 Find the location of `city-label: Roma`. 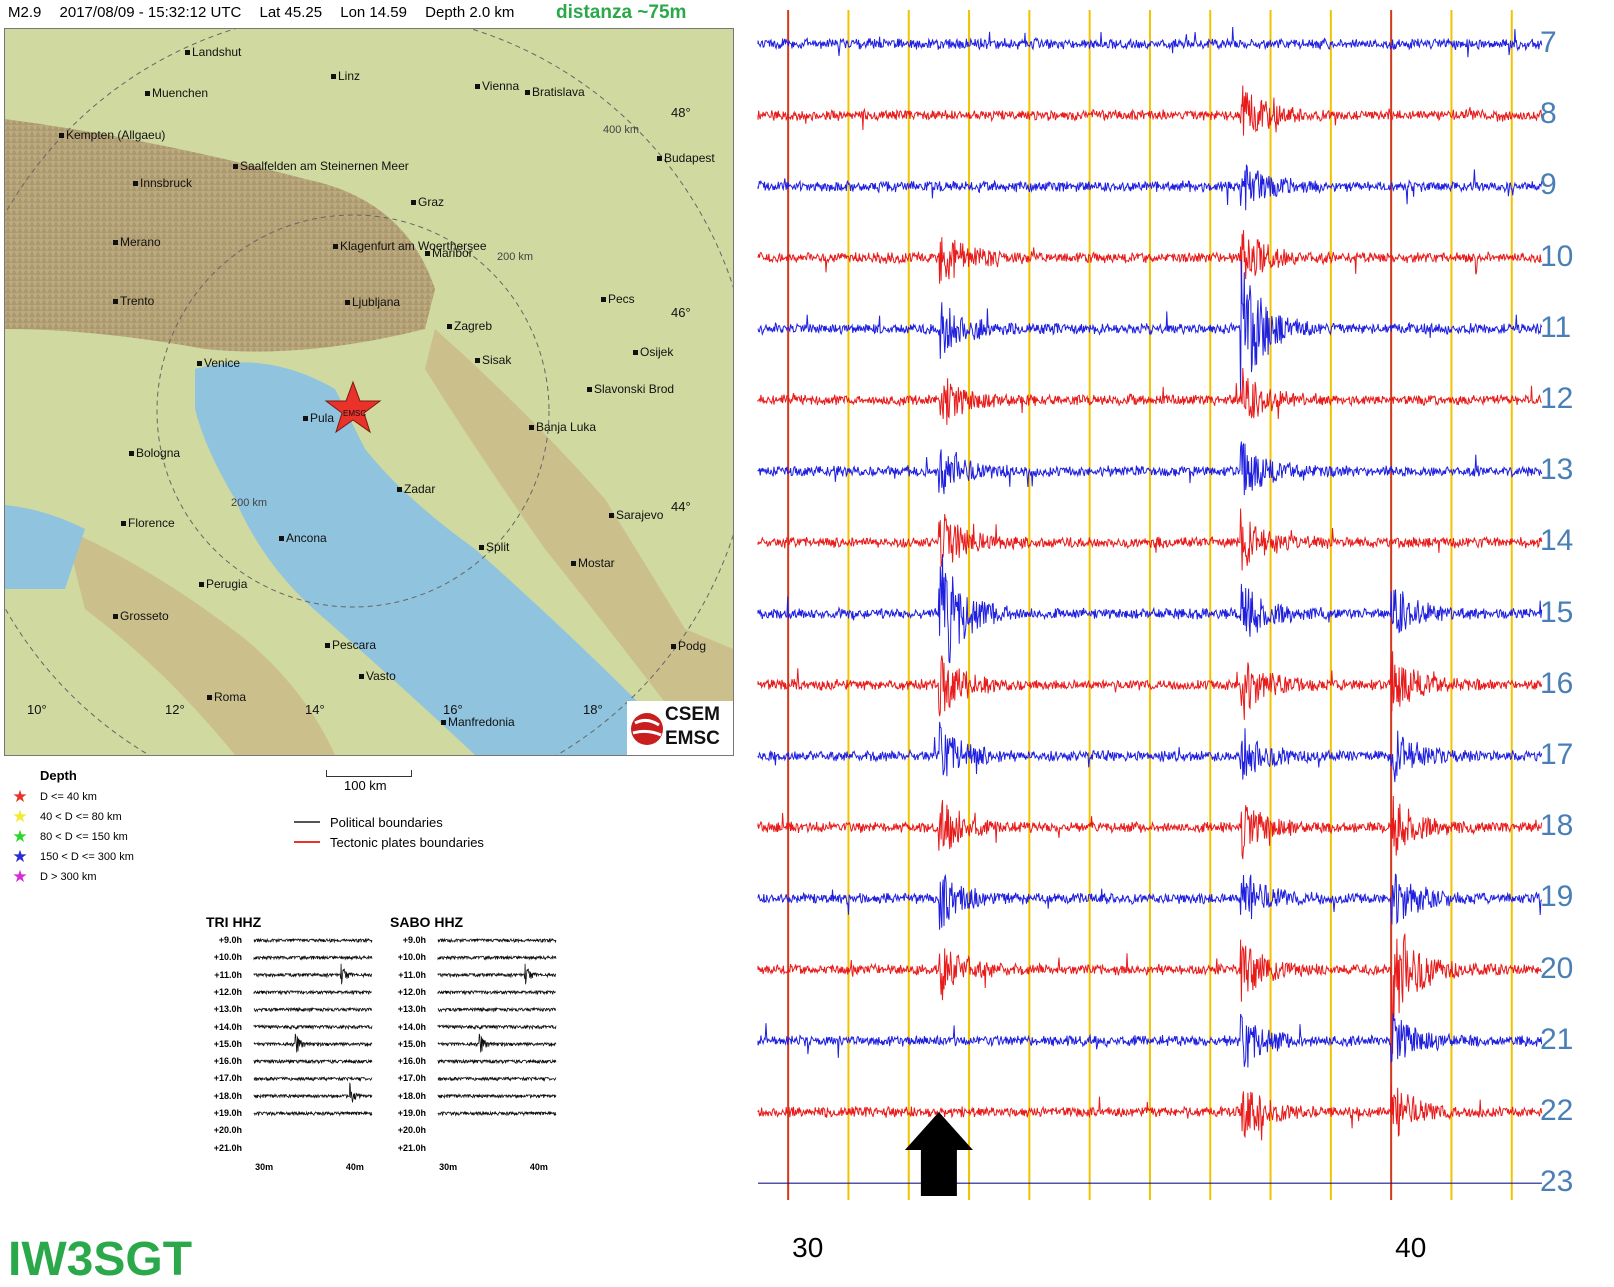

city-label: Roma is located at coordinates (226, 697).